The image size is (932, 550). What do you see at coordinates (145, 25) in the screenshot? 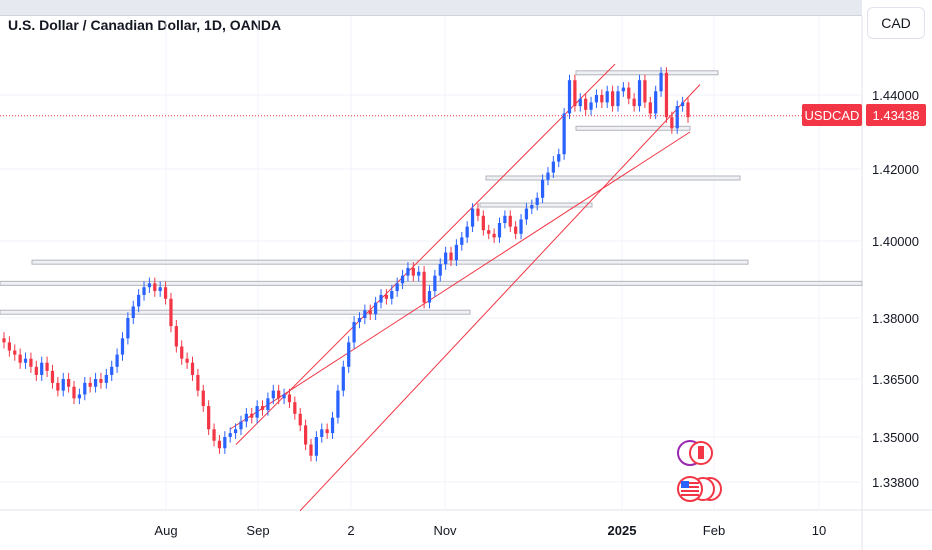
I see `chart-title: U.S. Dollar / Canadian Dollar, 1D, OANDA` at bounding box center [145, 25].